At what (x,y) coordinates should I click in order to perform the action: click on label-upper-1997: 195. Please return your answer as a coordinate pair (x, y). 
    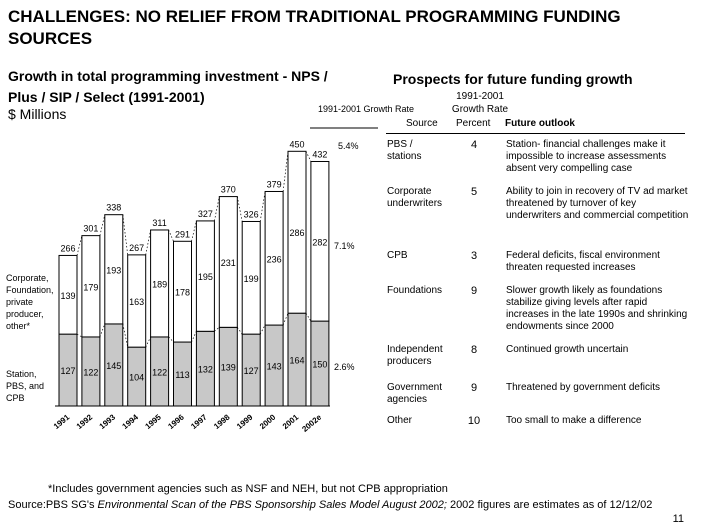
    Looking at the image, I should click on (205, 277).